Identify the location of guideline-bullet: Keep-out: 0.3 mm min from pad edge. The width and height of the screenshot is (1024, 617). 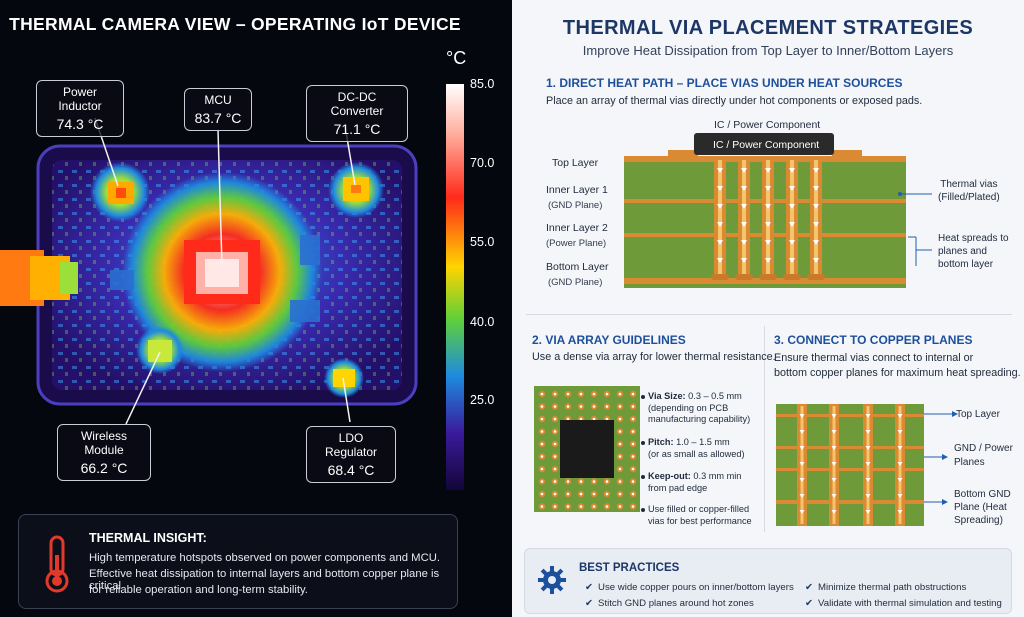
(708, 482).